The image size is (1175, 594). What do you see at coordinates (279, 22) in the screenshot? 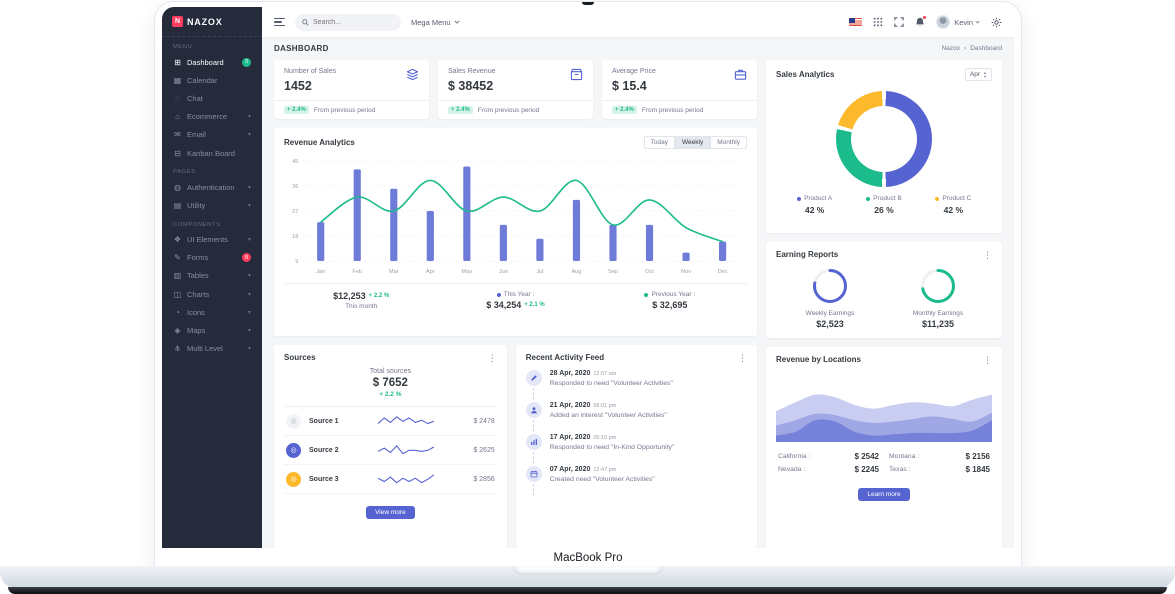
I see `menu-toggle-icon` at bounding box center [279, 22].